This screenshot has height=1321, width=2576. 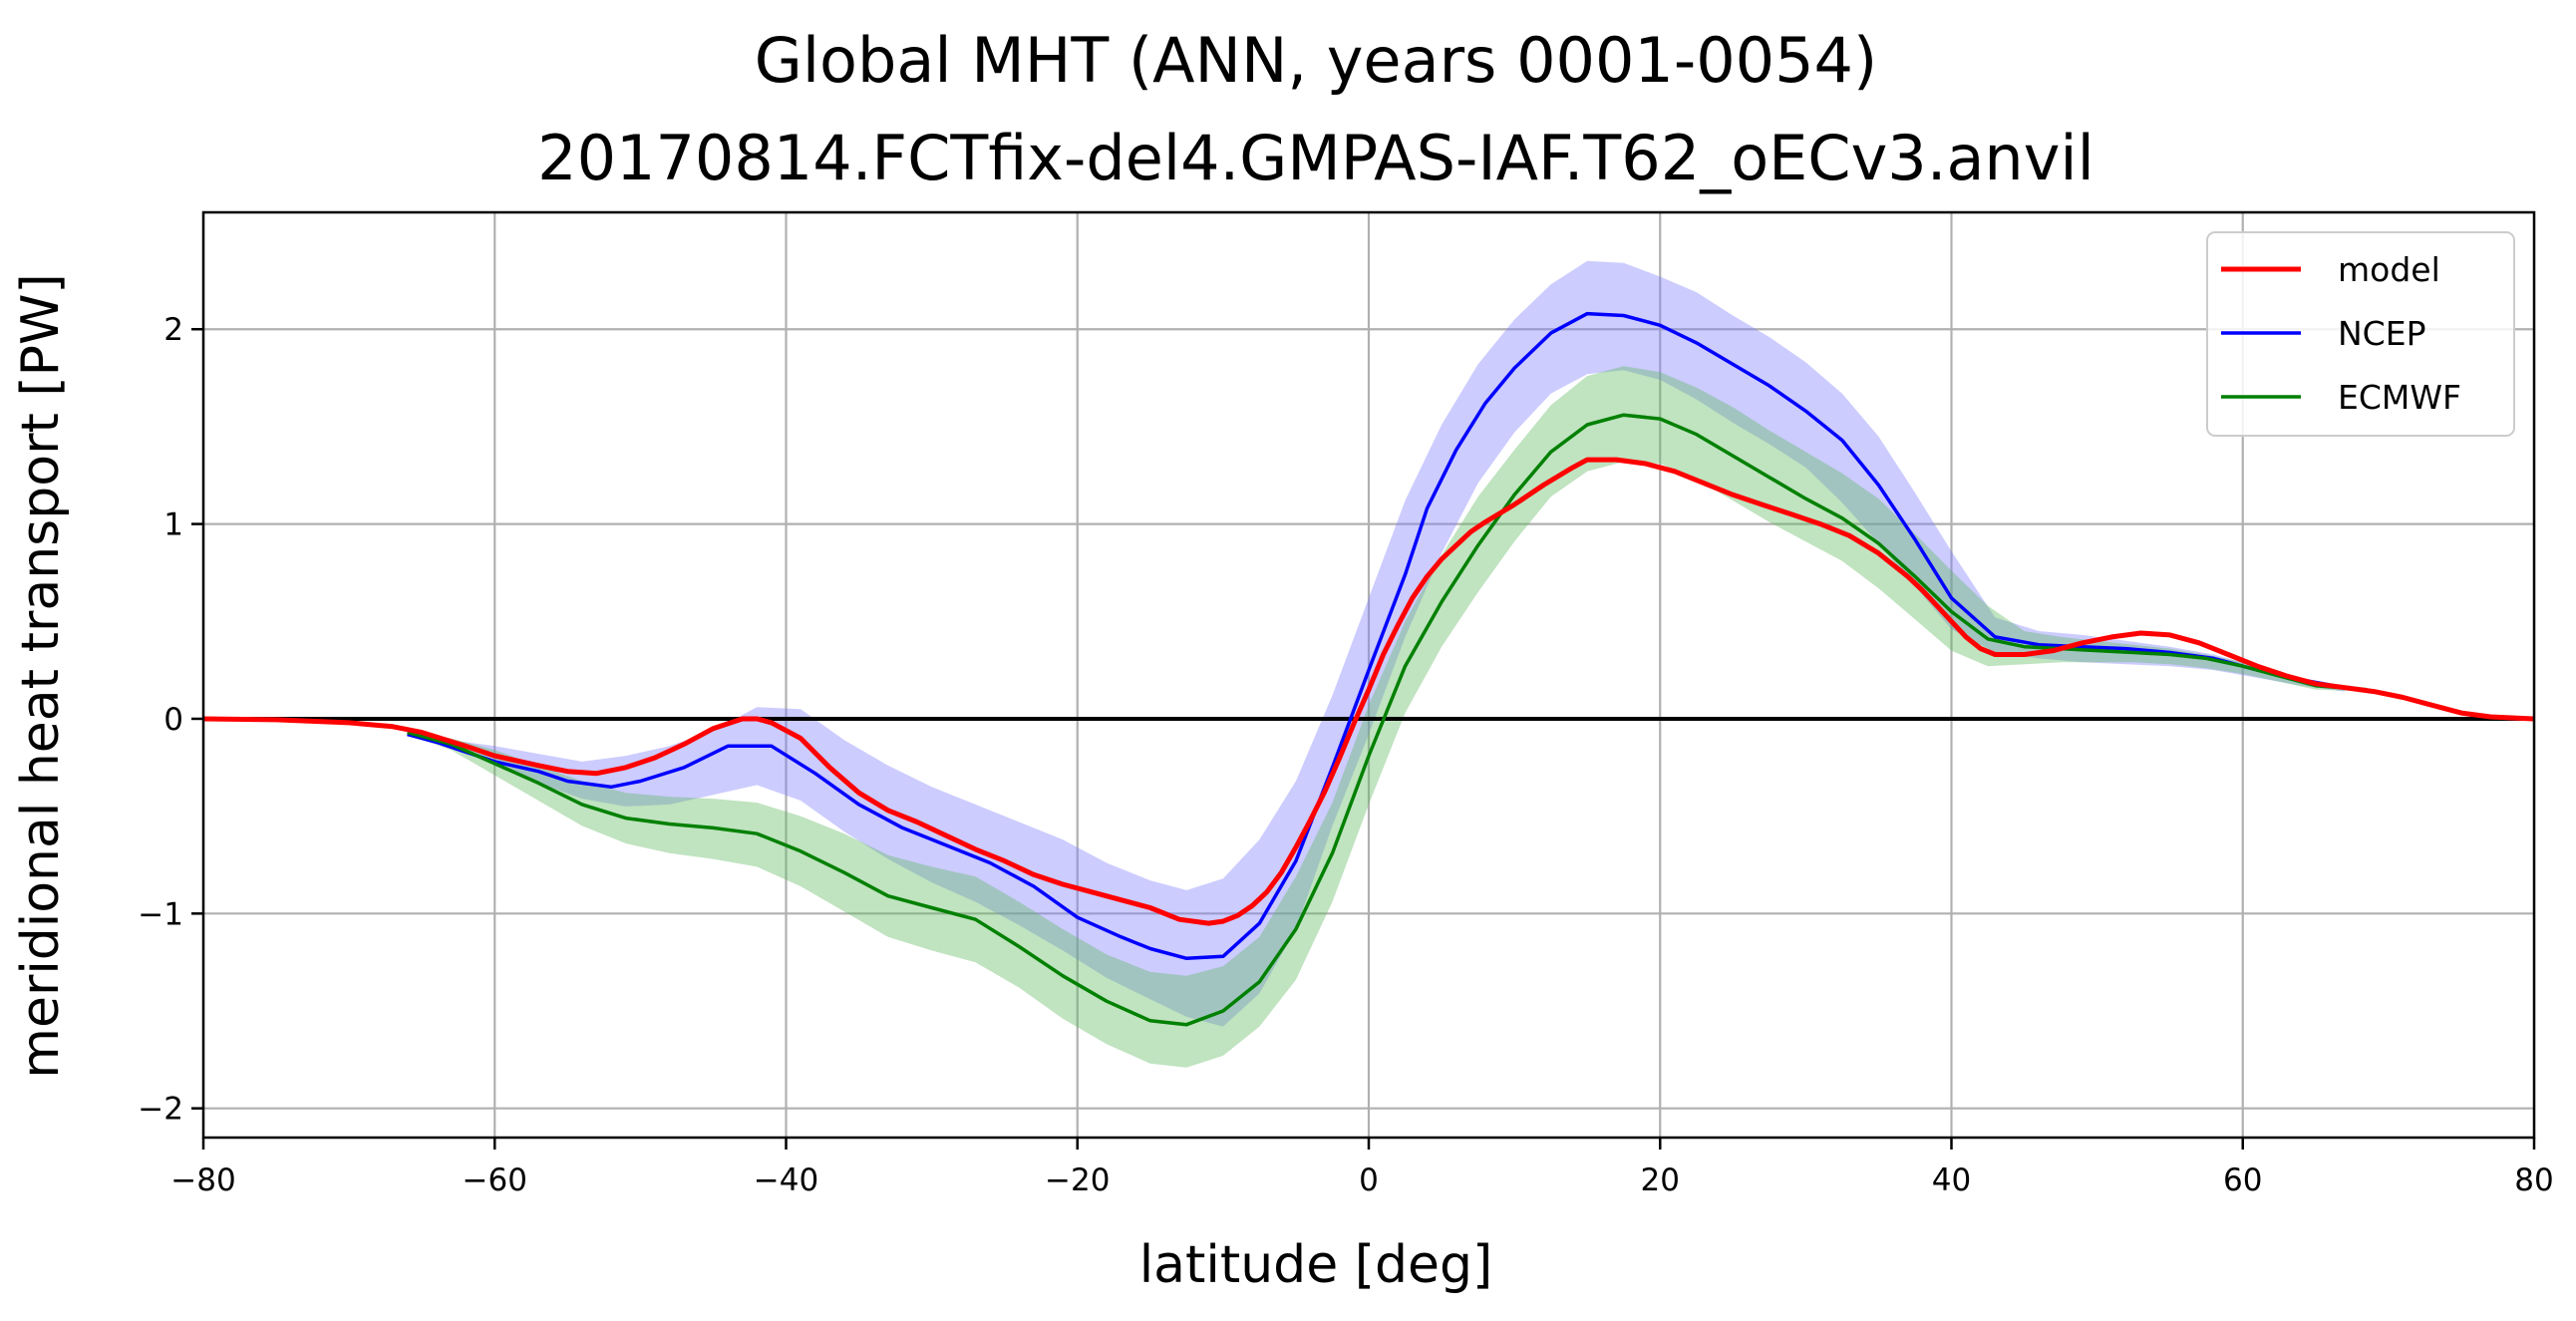 I want to click on x-tick-label: 80, so click(x=2533, y=1180).